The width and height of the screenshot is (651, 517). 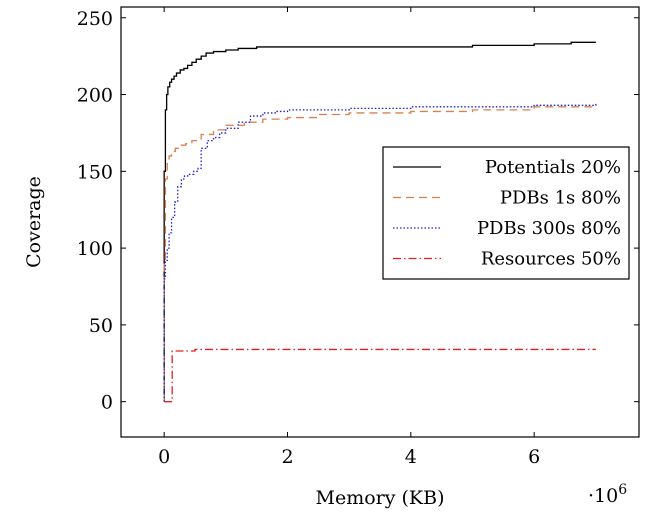 I want to click on legend-box, so click(x=506, y=213).